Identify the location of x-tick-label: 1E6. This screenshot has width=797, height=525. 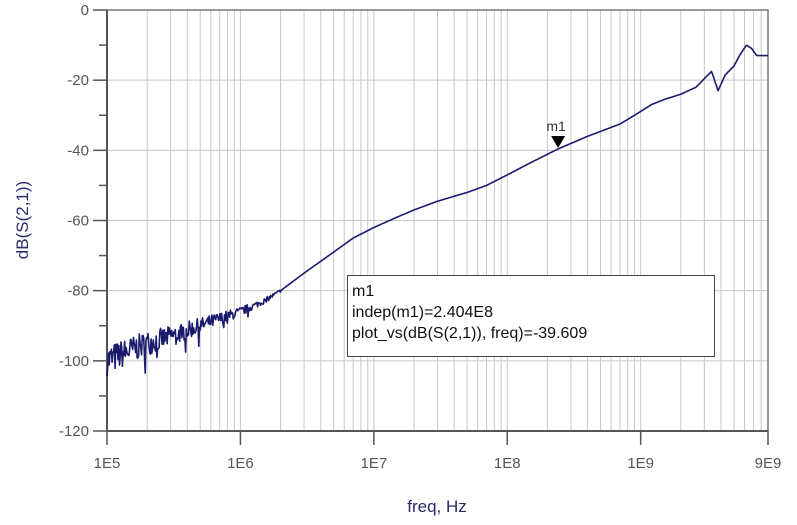
(240, 463).